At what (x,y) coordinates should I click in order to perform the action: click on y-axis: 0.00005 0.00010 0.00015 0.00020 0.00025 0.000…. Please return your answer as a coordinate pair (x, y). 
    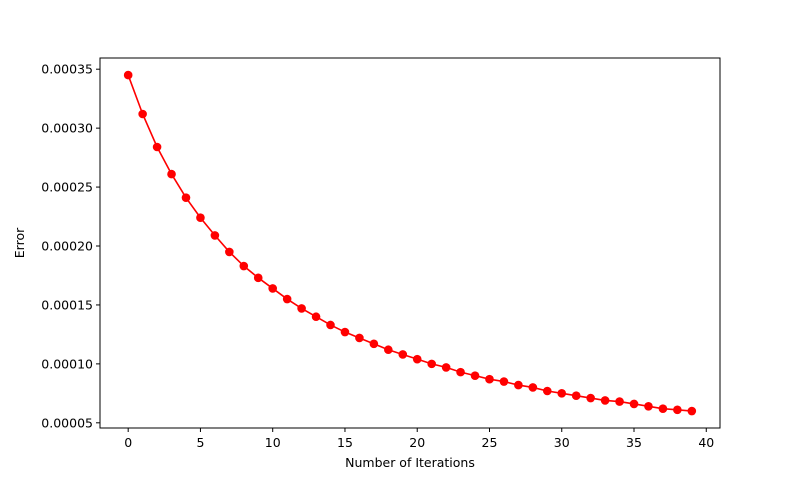
    Looking at the image, I should click on (70, 246).